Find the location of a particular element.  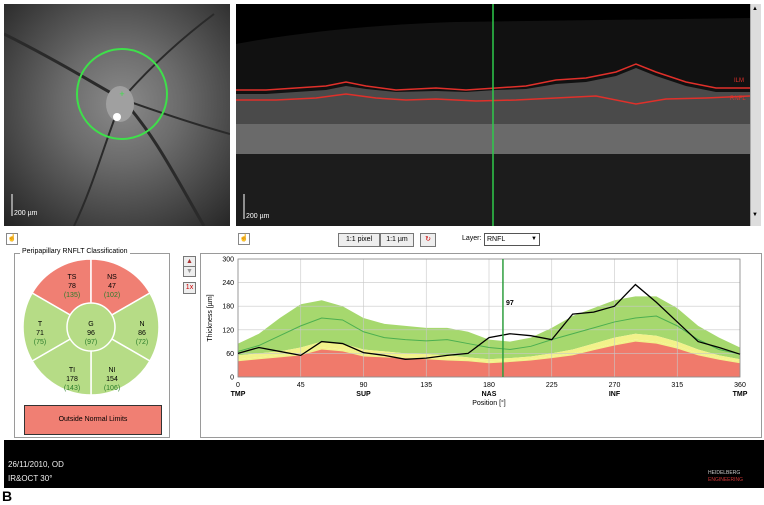

sector-ts-normal: (135) is located at coordinates (72, 295).